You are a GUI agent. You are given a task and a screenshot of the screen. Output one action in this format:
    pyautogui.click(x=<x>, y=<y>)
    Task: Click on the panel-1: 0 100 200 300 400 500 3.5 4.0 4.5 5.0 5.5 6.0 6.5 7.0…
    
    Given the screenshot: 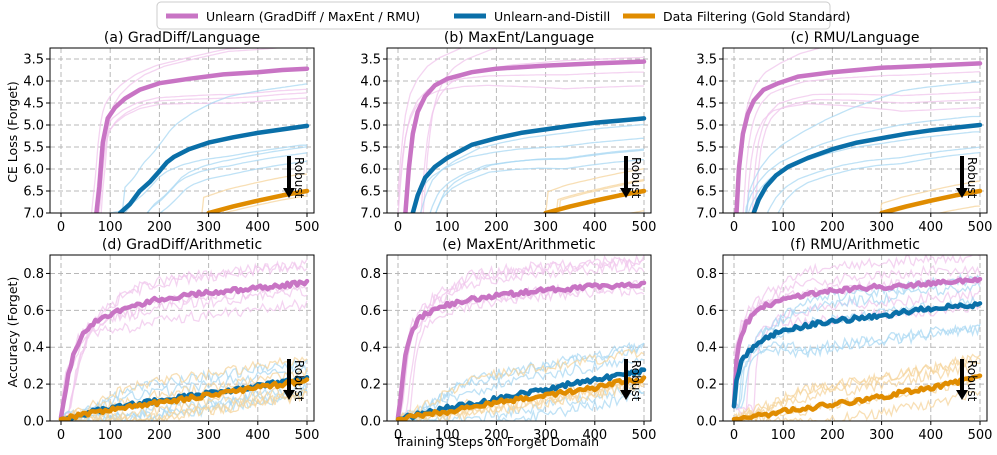 What is the action you would take?
    pyautogui.click(x=171, y=132)
    